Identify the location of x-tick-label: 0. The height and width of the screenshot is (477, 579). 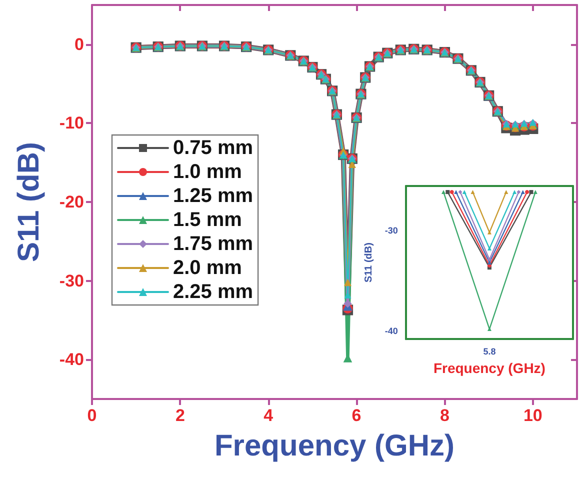
(92, 415).